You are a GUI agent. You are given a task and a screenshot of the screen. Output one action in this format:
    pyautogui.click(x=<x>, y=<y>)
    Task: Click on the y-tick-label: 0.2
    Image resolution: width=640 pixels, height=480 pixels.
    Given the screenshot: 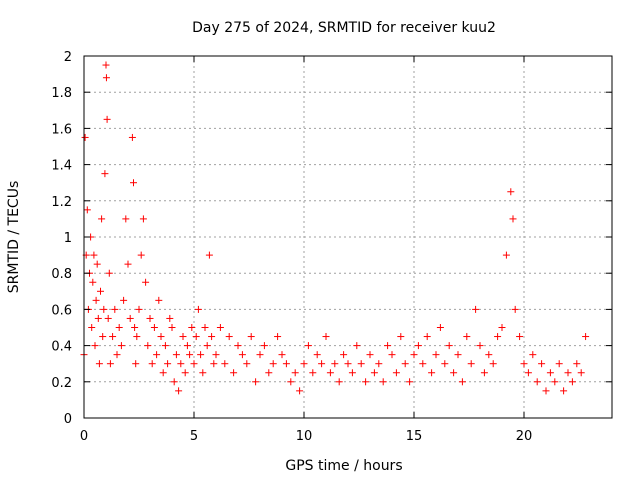 What is the action you would take?
    pyautogui.click(x=61, y=383)
    